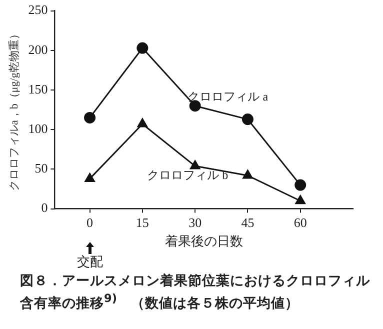  What do you see at coordinates (38, 49) in the screenshot?
I see `y-tick-label: 200` at bounding box center [38, 49].